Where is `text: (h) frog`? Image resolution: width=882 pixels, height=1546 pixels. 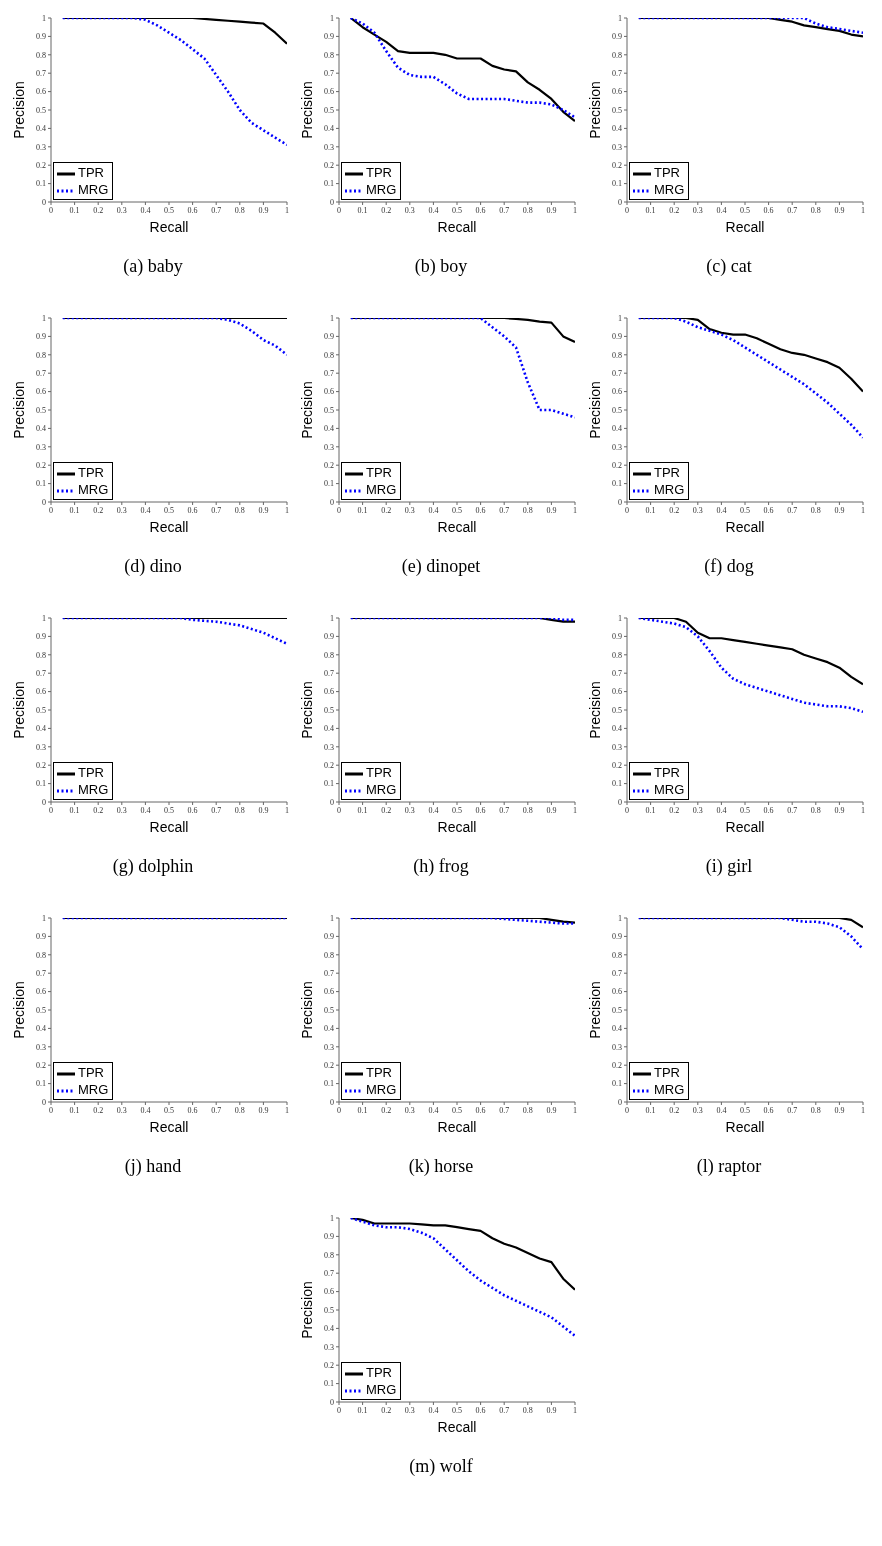
text: (h) frog is located at coordinates (441, 866).